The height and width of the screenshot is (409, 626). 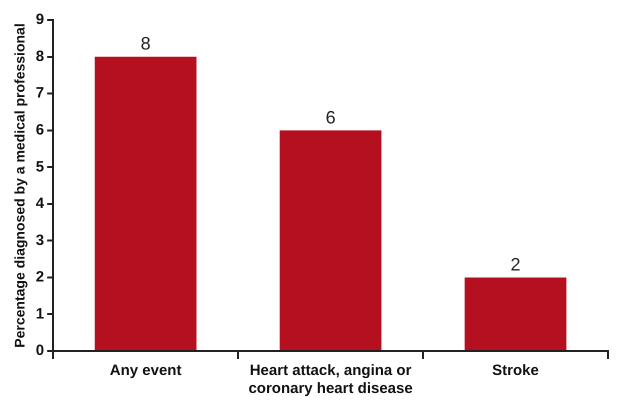 What do you see at coordinates (40, 203) in the screenshot?
I see `y-tick-label: 4` at bounding box center [40, 203].